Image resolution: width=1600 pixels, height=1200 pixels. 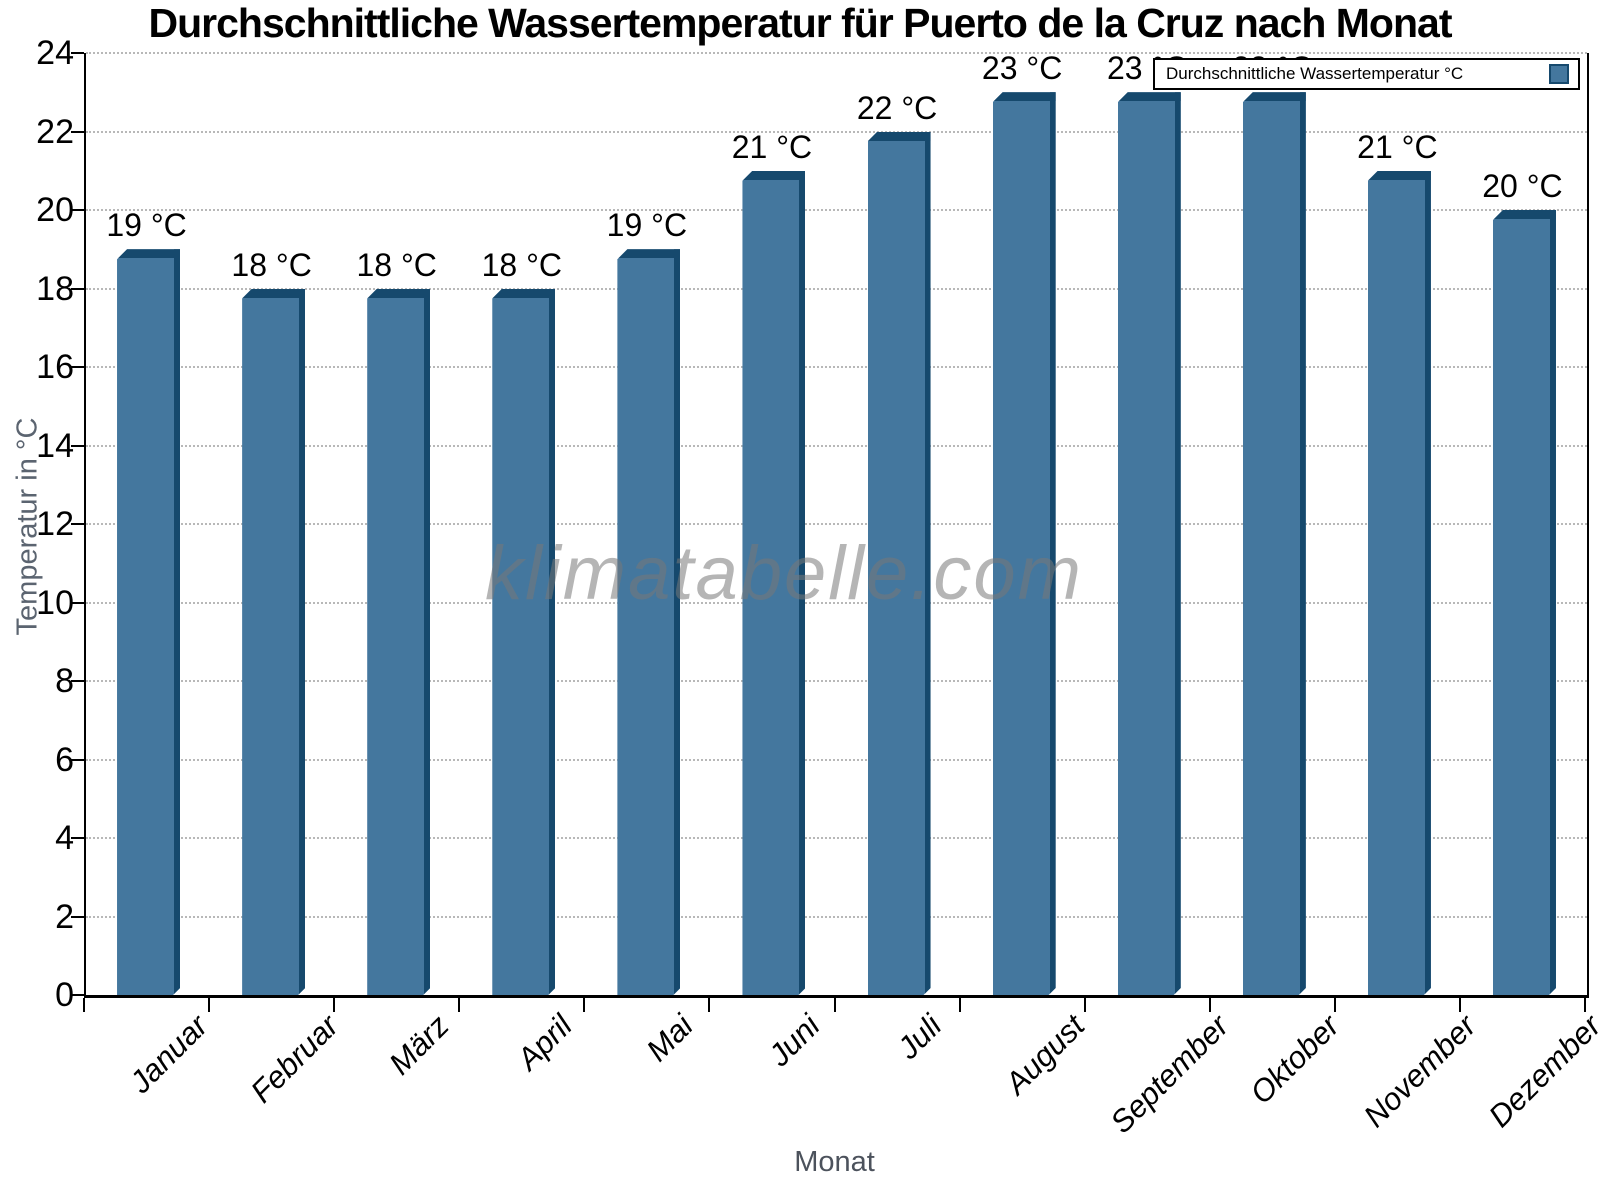 What do you see at coordinates (1024, 543) in the screenshot?
I see `bar-August` at bounding box center [1024, 543].